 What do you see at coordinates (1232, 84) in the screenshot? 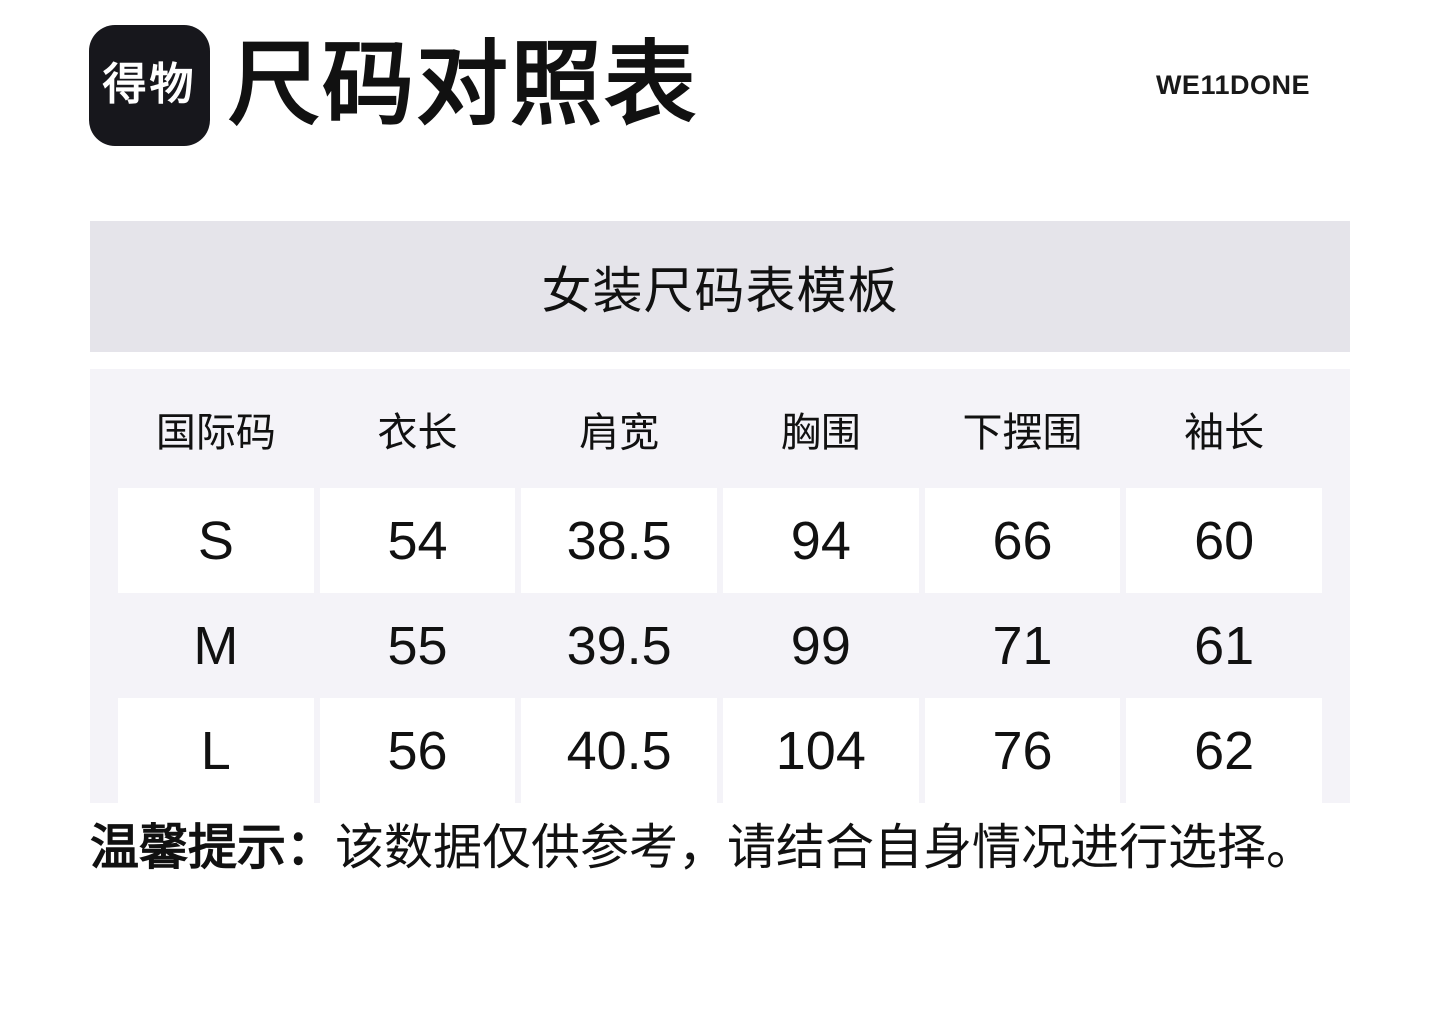
I see `brand-name: WE11DONE` at bounding box center [1232, 84].